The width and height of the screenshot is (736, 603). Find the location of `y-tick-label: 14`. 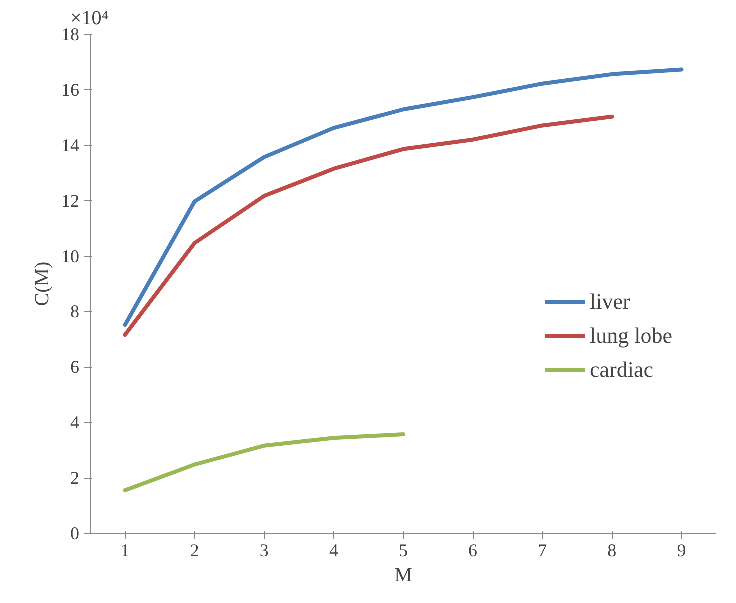

y-tick-label: 14 is located at coordinates (71, 145).